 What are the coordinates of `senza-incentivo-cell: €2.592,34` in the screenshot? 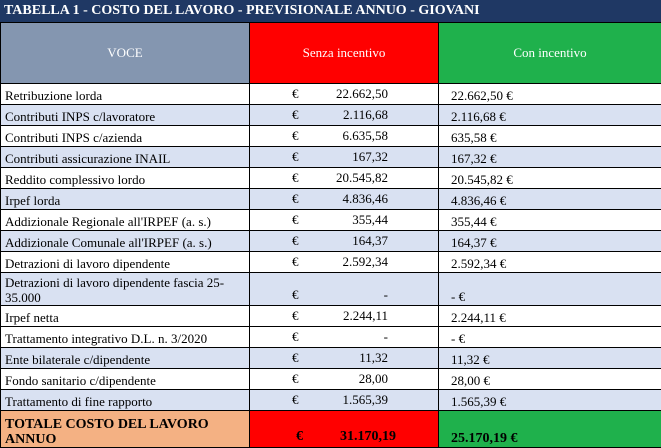 It's located at (344, 262).